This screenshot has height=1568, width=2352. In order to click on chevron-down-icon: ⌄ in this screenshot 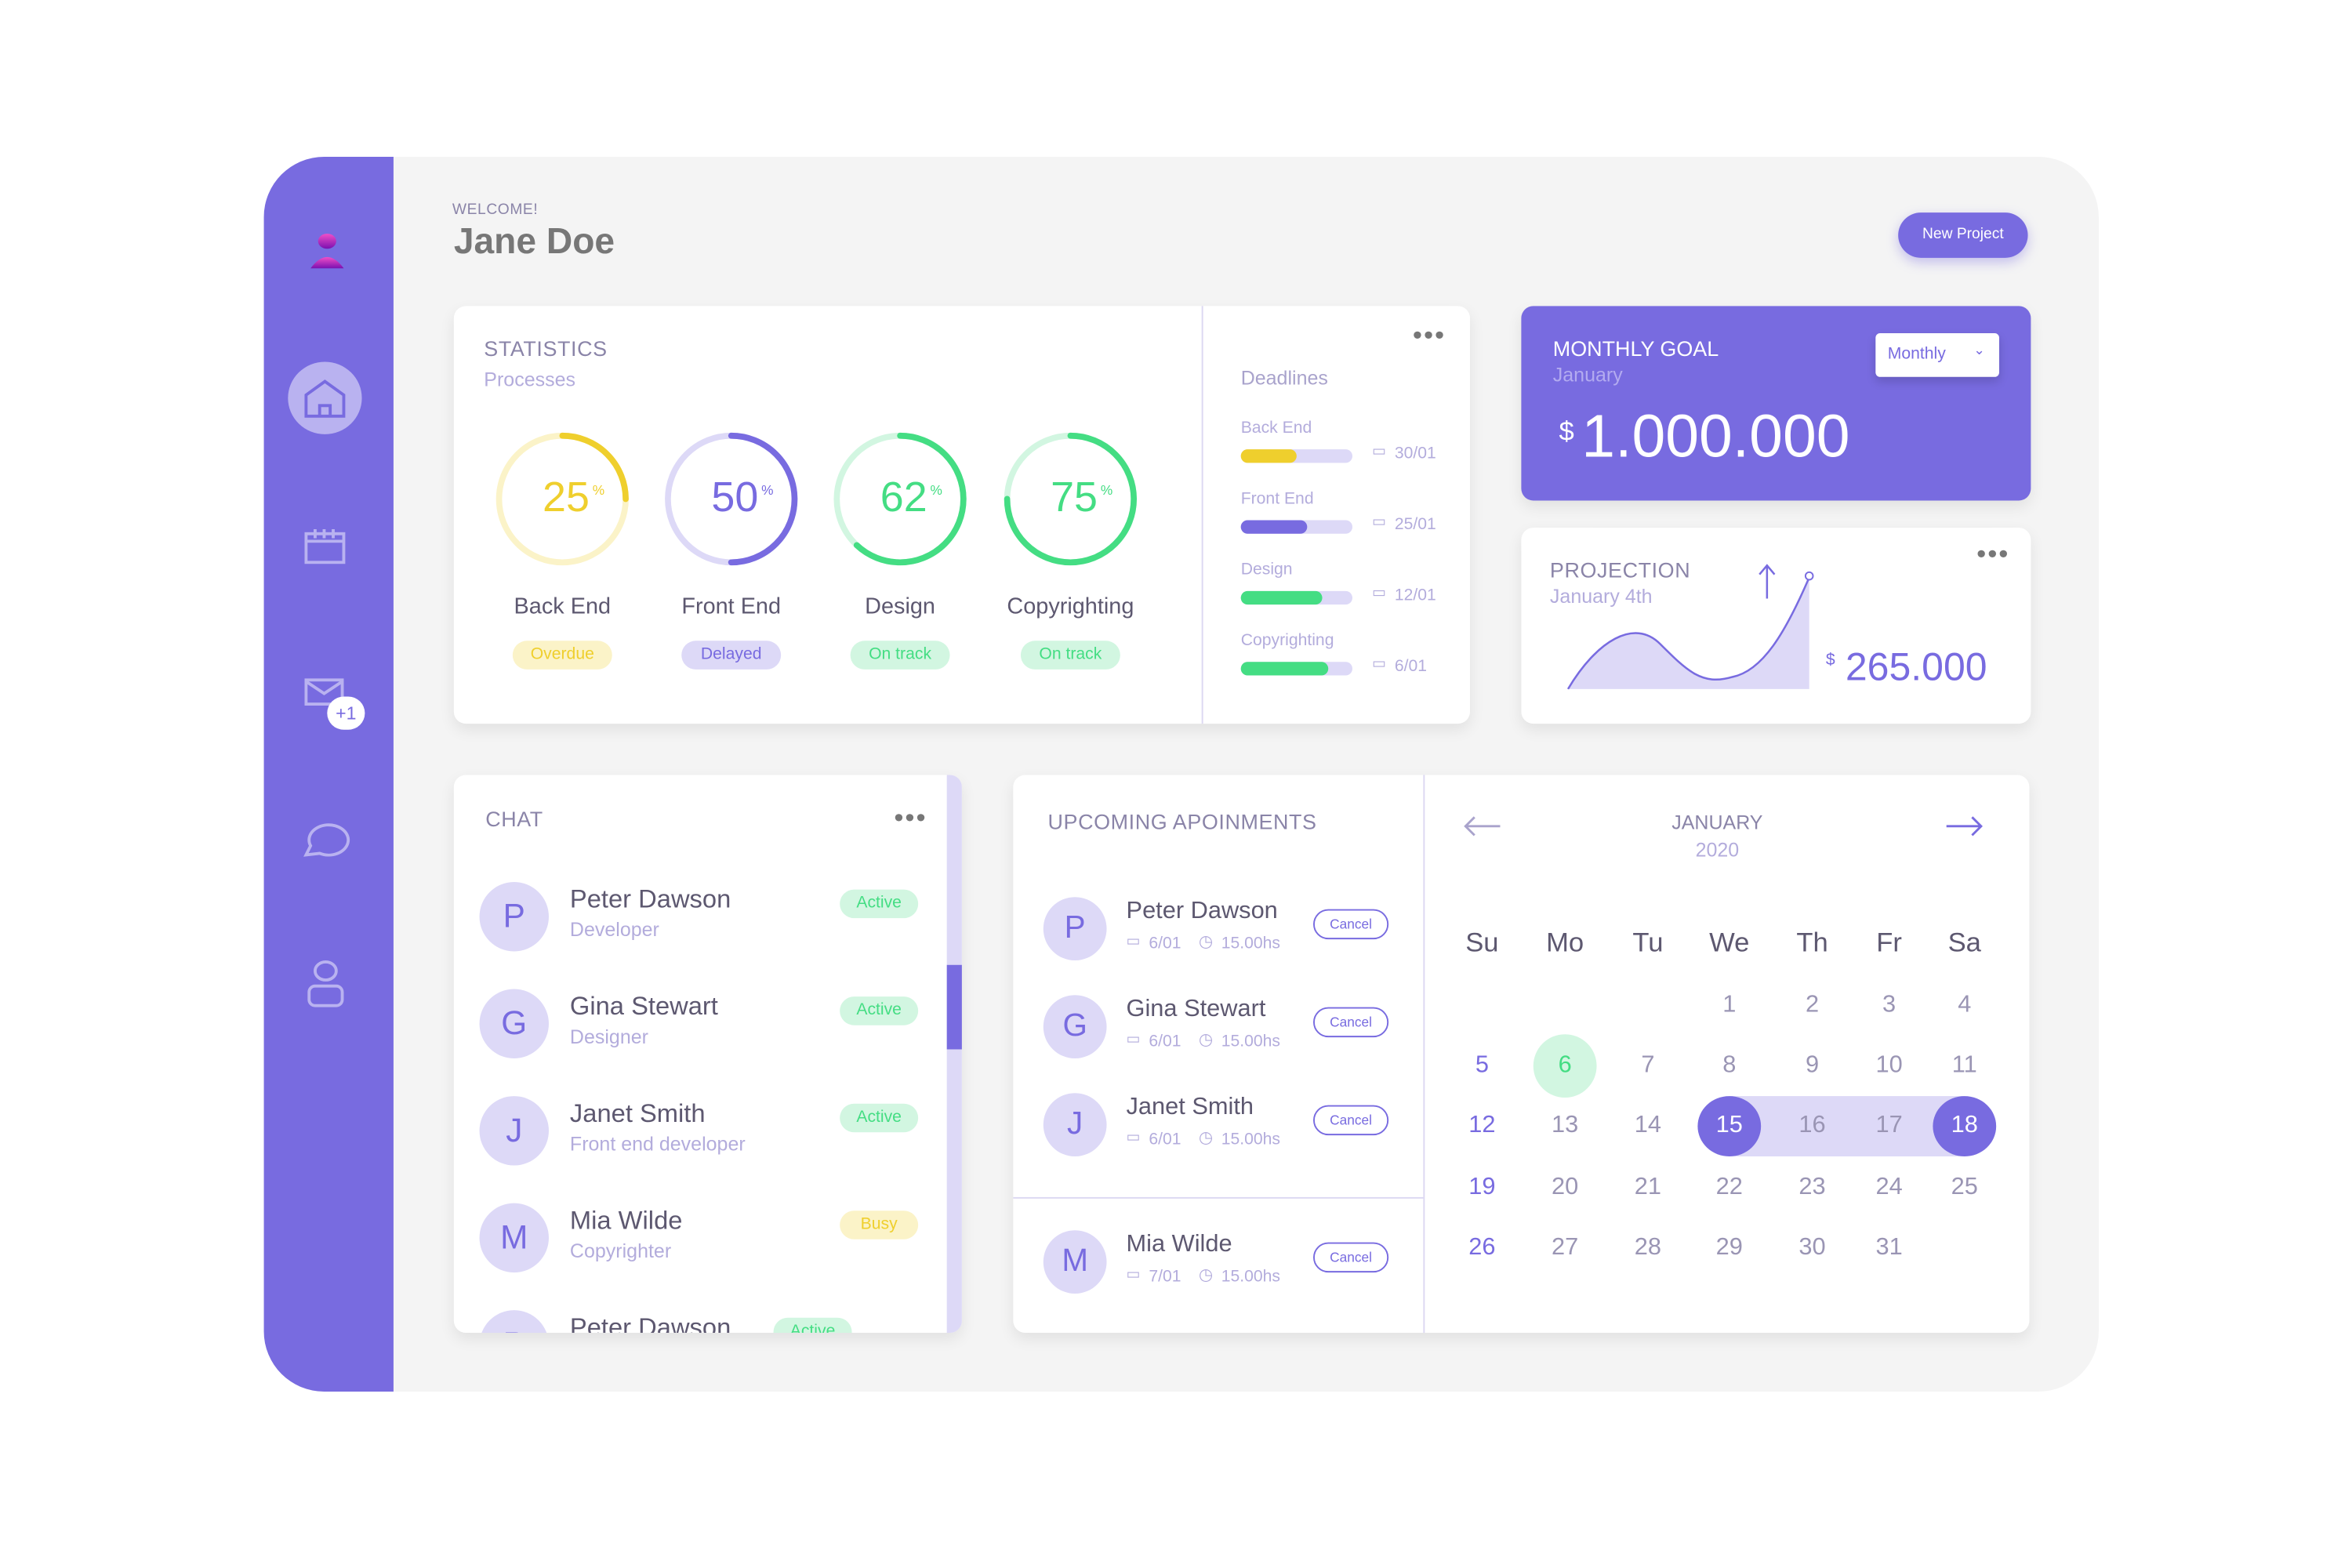, I will do `click(1979, 350)`.